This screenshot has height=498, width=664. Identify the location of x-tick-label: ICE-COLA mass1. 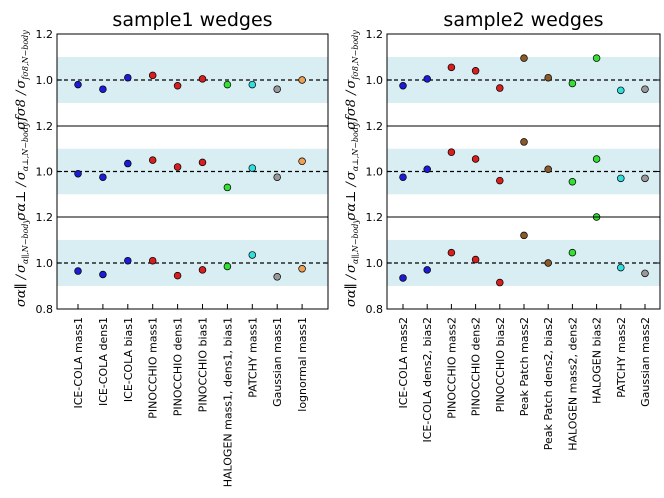
(78, 363).